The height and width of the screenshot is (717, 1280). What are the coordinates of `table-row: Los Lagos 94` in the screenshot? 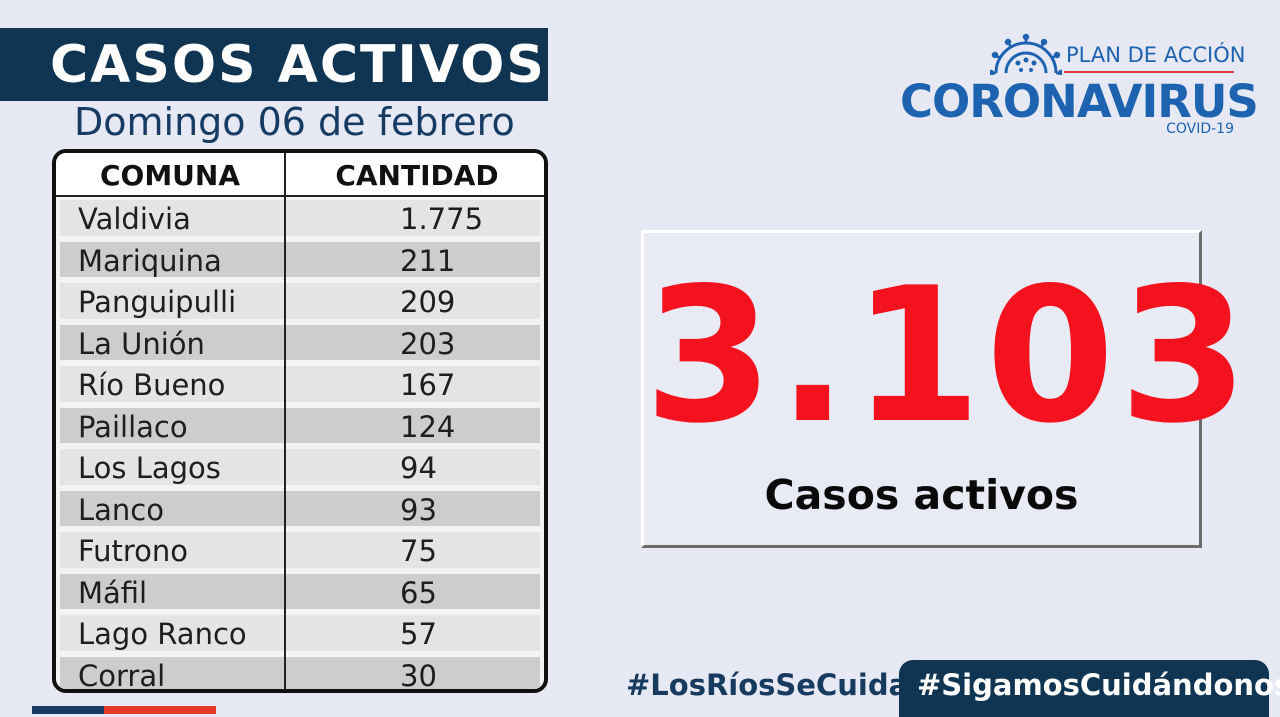 It's located at (300, 467).